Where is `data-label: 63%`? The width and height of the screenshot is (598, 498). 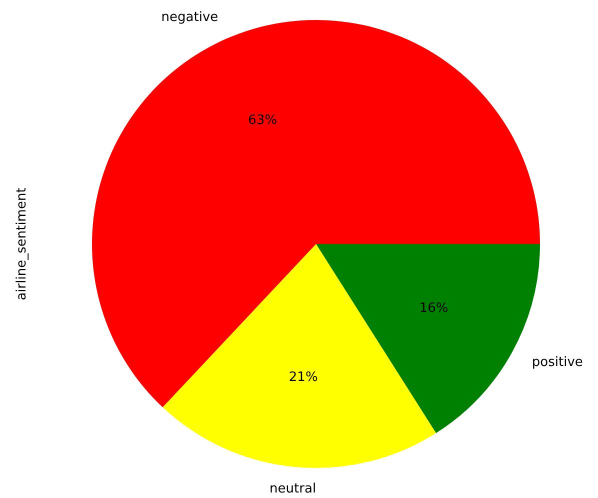 data-label: 63% is located at coordinates (263, 120).